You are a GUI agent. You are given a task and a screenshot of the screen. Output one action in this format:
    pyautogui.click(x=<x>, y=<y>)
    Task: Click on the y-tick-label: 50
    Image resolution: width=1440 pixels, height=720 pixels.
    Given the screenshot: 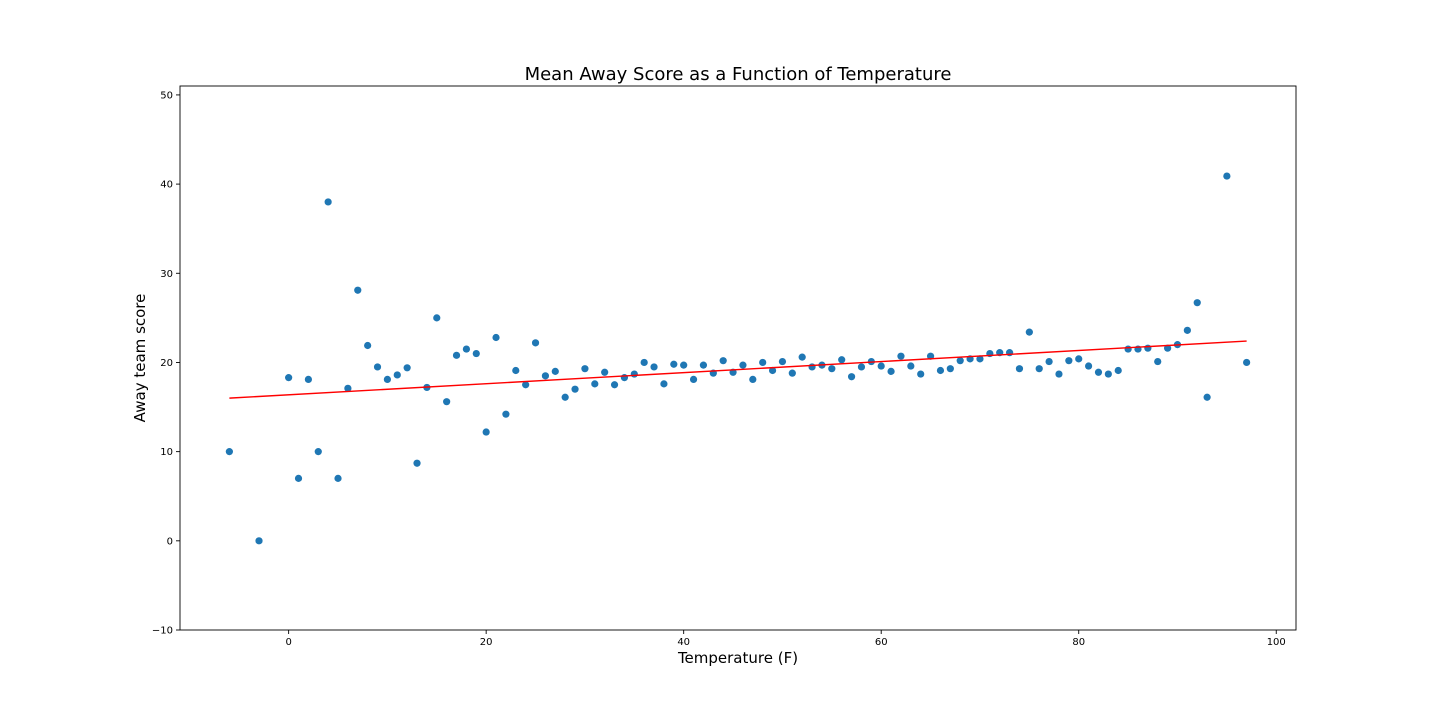 What is the action you would take?
    pyautogui.click(x=166, y=95)
    